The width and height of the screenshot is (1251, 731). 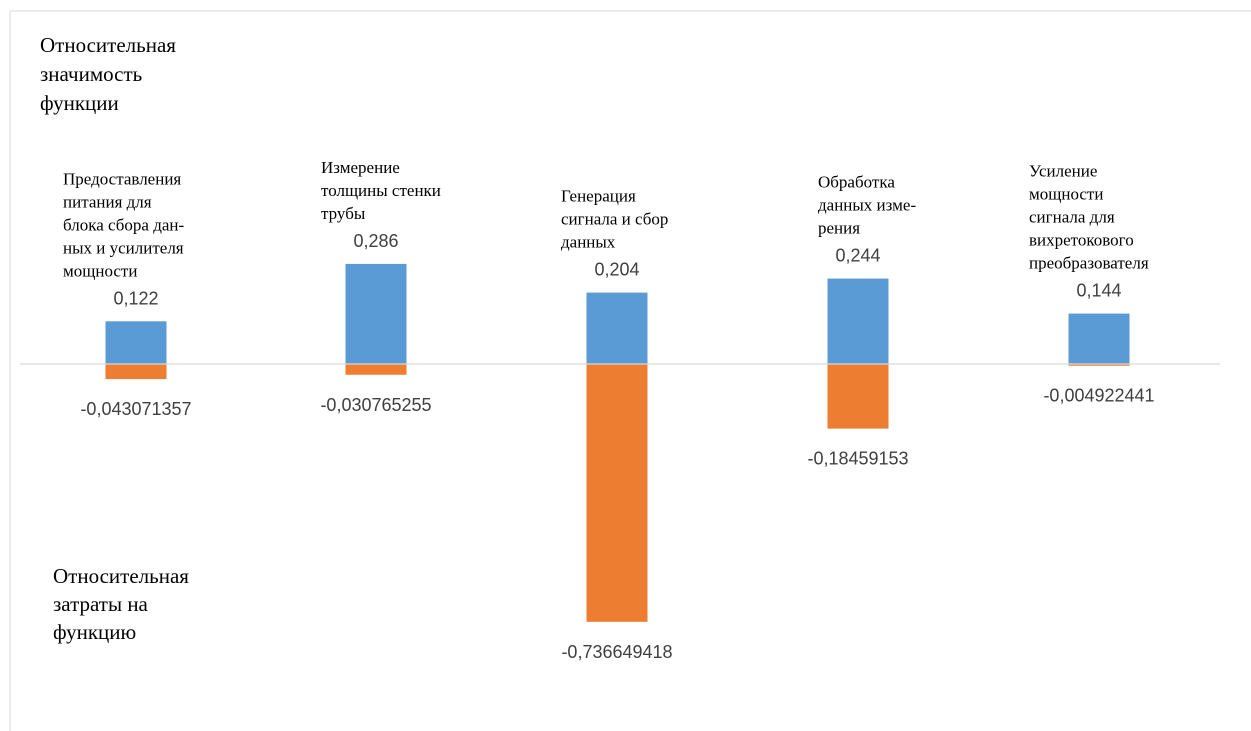 What do you see at coordinates (1098, 396) in the screenshot?
I see `data-label-cost-5: -0,004922441` at bounding box center [1098, 396].